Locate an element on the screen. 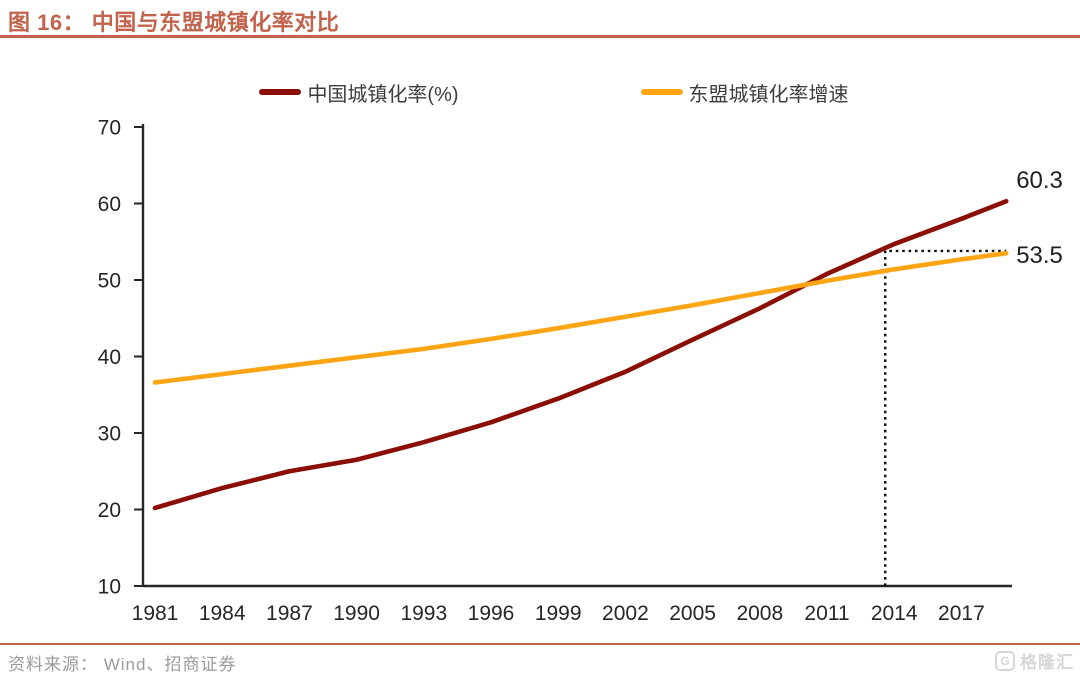 This screenshot has width=1080, height=676. y-tick-label: 60 is located at coordinates (109, 204).